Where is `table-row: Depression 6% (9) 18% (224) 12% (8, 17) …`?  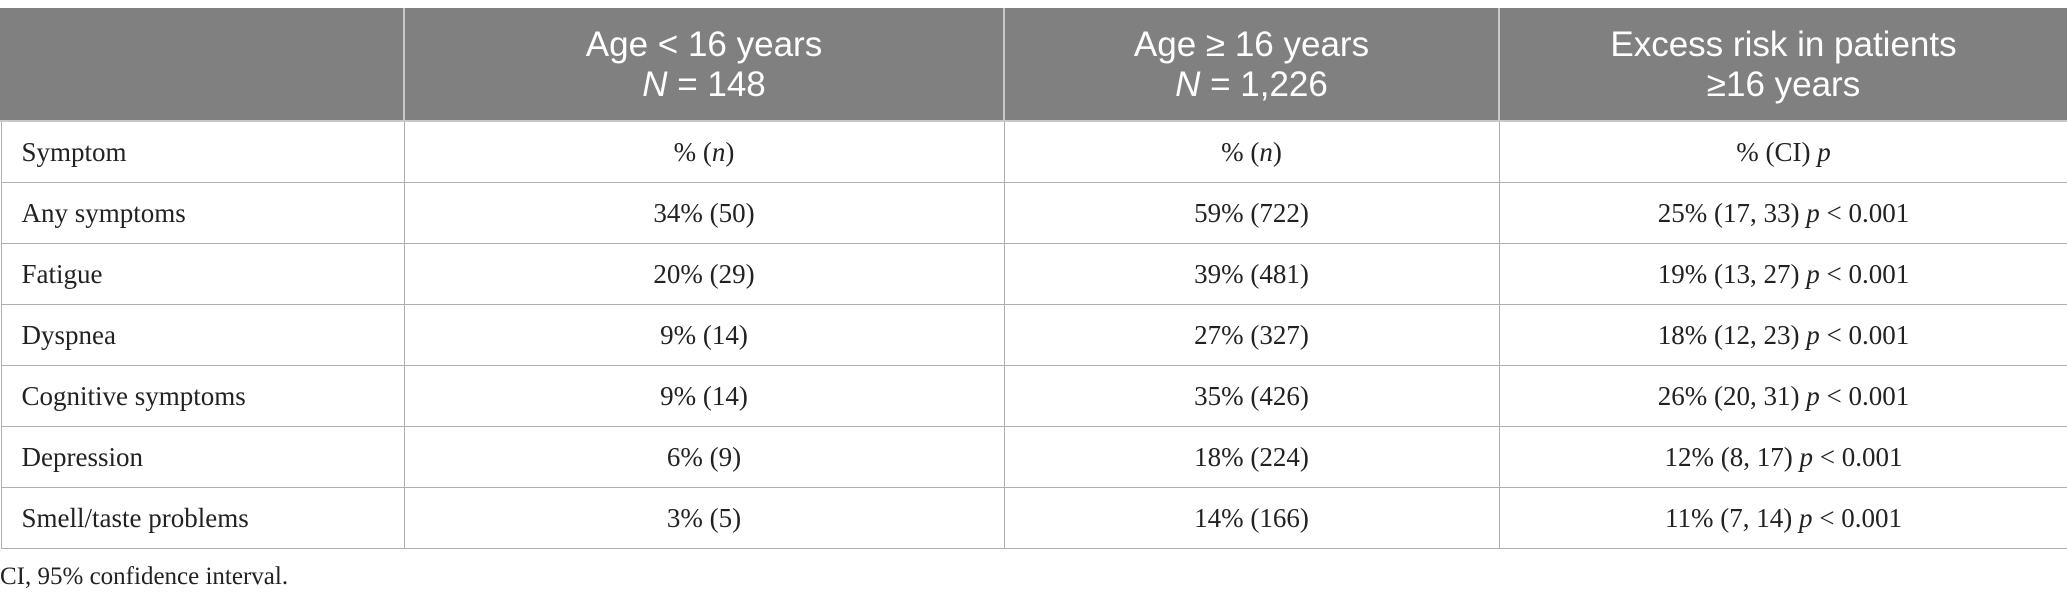 table-row: Depression 6% (9) 18% (224) 12% (8, 17) … is located at coordinates (1033, 457).